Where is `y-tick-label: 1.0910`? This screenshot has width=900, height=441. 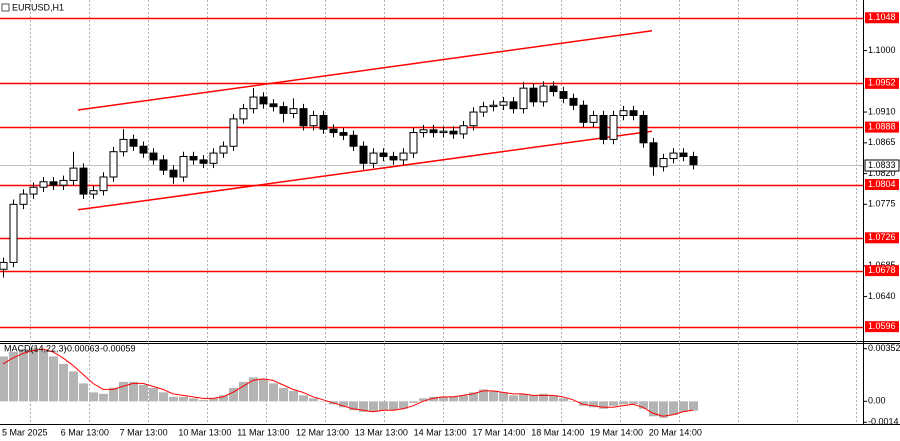
y-tick-label: 1.0910 is located at coordinates (882, 111).